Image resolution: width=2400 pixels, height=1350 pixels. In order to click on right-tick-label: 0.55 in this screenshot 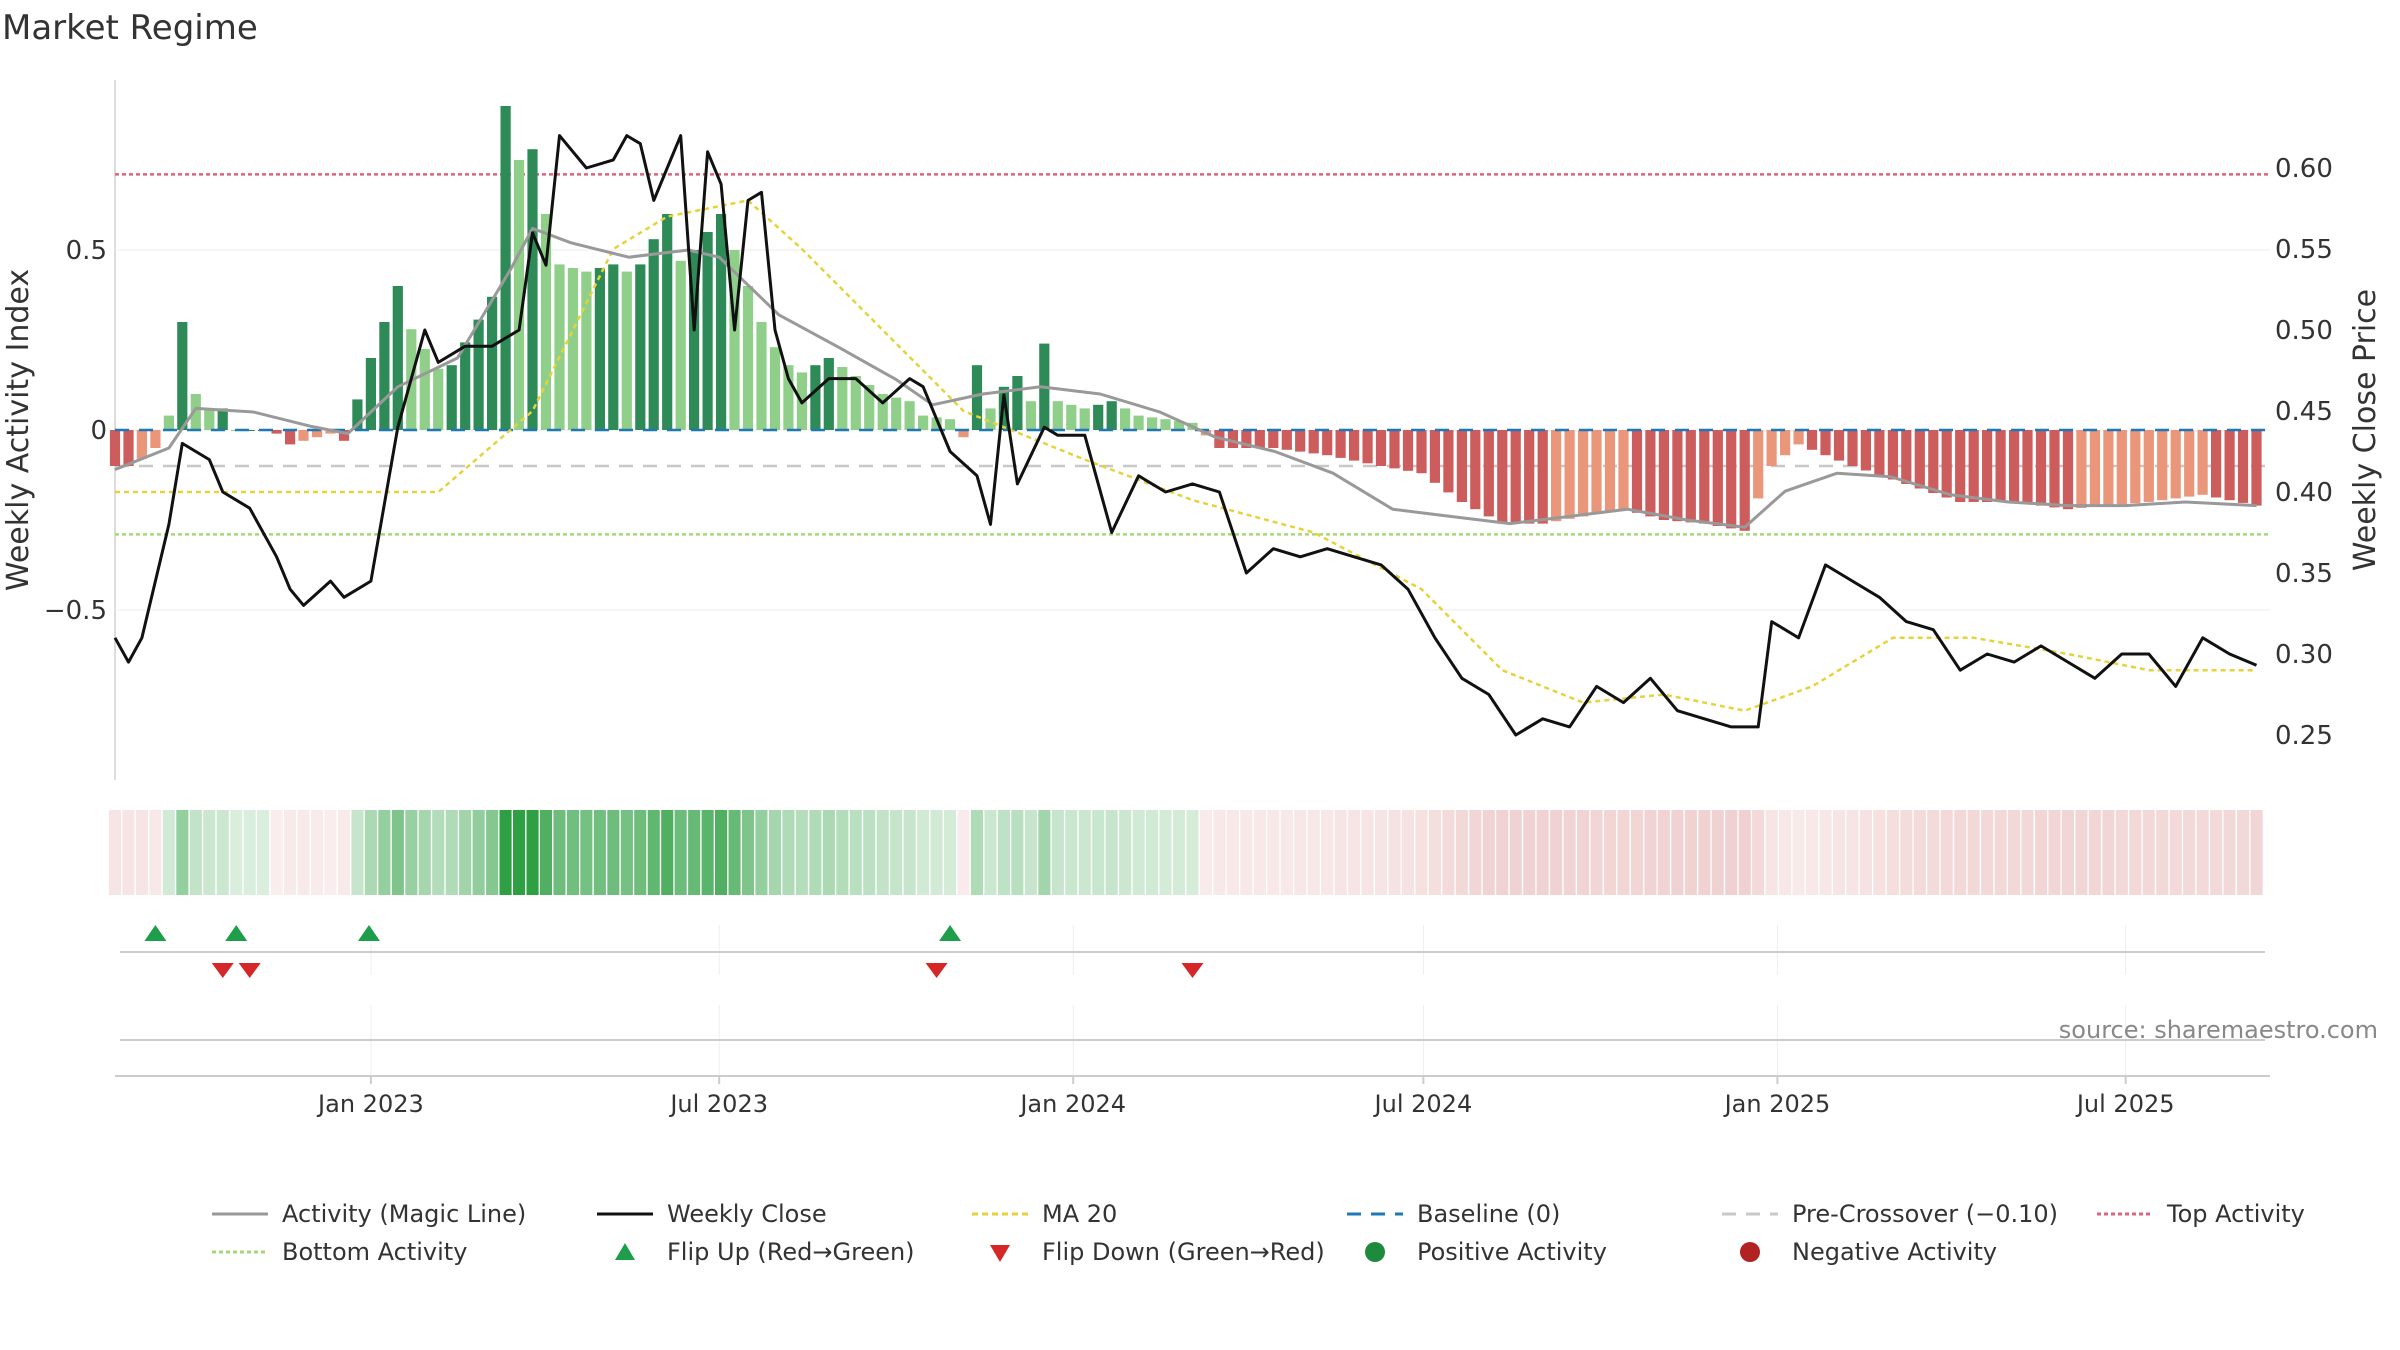, I will do `click(2304, 250)`.